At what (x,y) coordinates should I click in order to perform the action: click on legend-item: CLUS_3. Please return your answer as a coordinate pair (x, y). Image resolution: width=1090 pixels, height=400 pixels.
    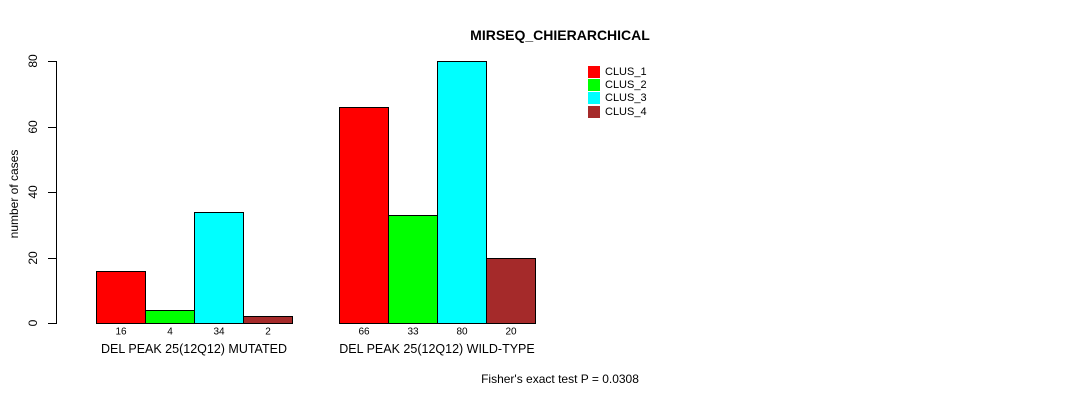
    Looking at the image, I should click on (617, 98).